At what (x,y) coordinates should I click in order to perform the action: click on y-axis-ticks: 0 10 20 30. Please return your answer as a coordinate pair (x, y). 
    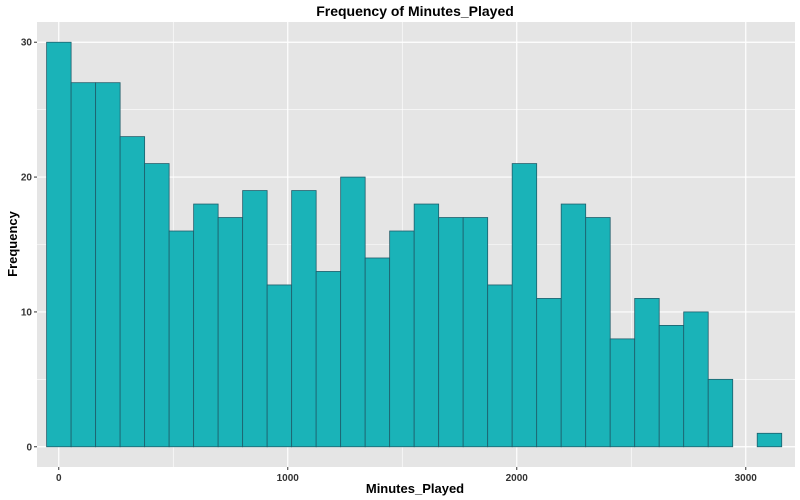
    Looking at the image, I should click on (29, 245).